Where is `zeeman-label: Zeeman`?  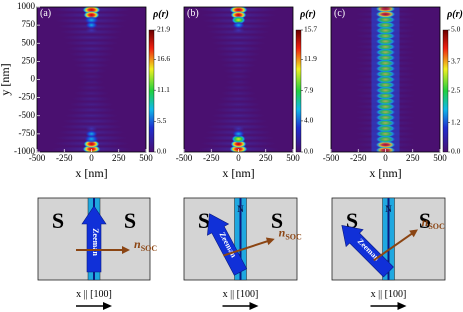 zeeman-label: Zeeman is located at coordinates (95, 242).